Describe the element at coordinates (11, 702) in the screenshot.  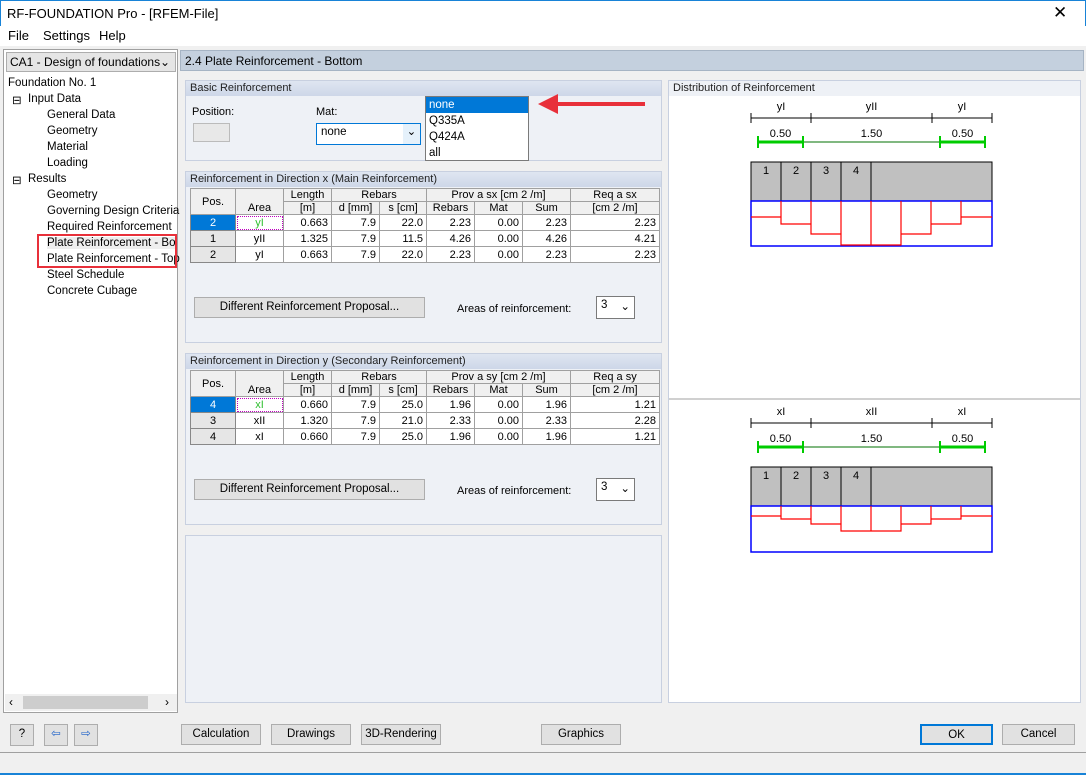
I see `scroll-left-icon: ‹` at that location.